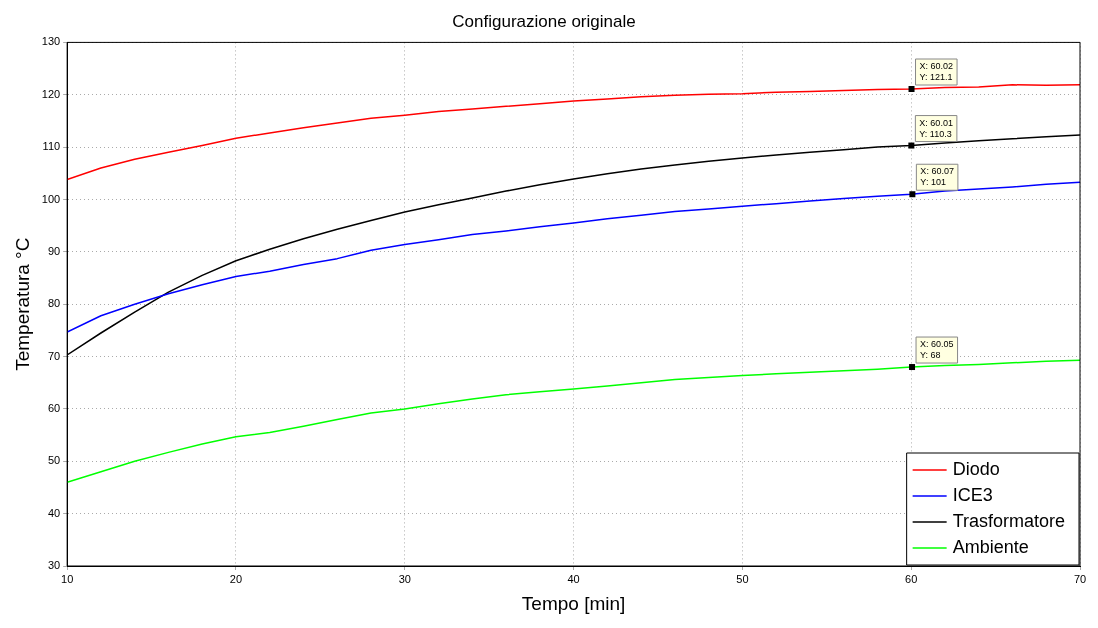  Describe the element at coordinates (67, 578) in the screenshot. I see `x-tick-label: 10` at that location.